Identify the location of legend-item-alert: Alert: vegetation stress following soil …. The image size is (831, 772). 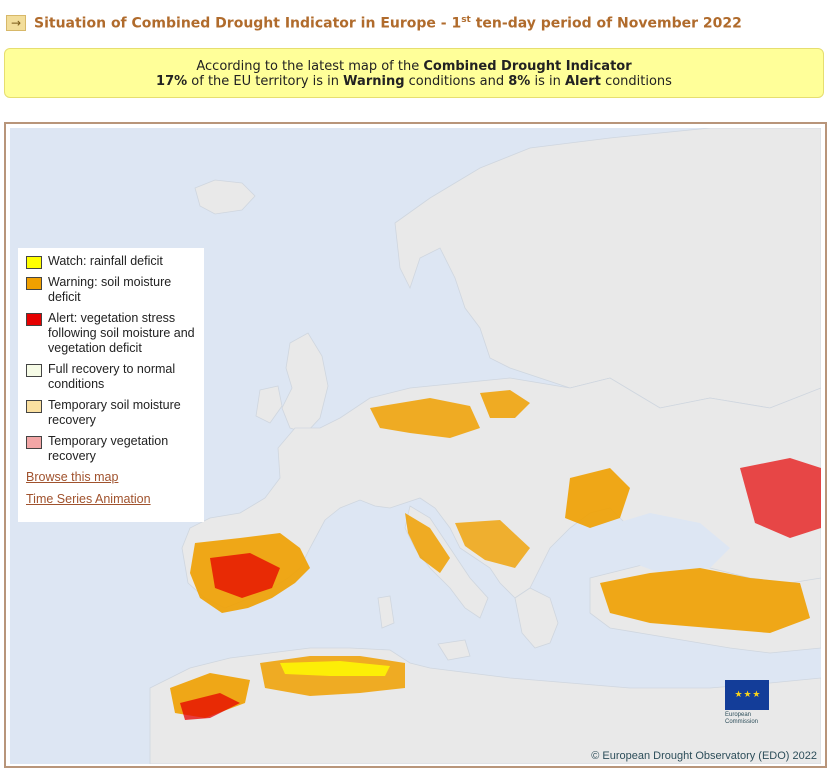
(115, 333).